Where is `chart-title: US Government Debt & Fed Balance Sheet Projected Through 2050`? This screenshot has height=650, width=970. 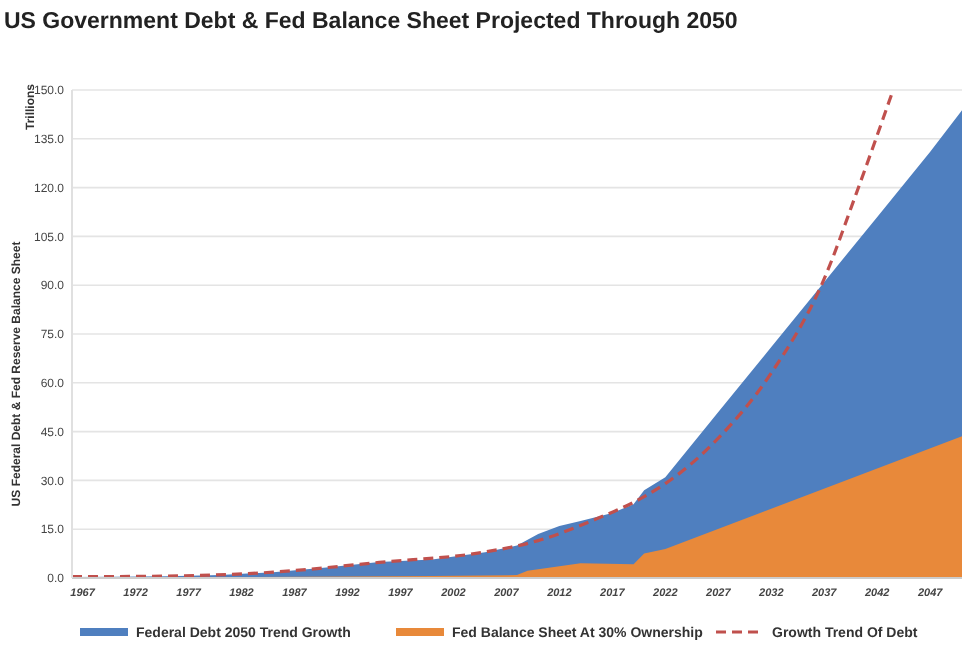
chart-title: US Government Debt & Fed Balance Sheet Projected Through 2050 is located at coordinates (371, 22).